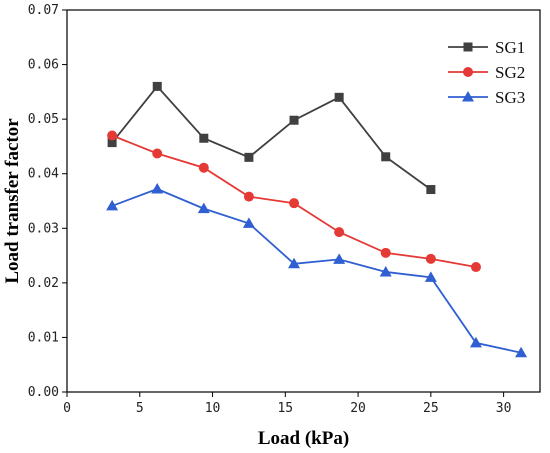  What do you see at coordinates (510, 97) in the screenshot?
I see `legend-label-sg3: SG3` at bounding box center [510, 97].